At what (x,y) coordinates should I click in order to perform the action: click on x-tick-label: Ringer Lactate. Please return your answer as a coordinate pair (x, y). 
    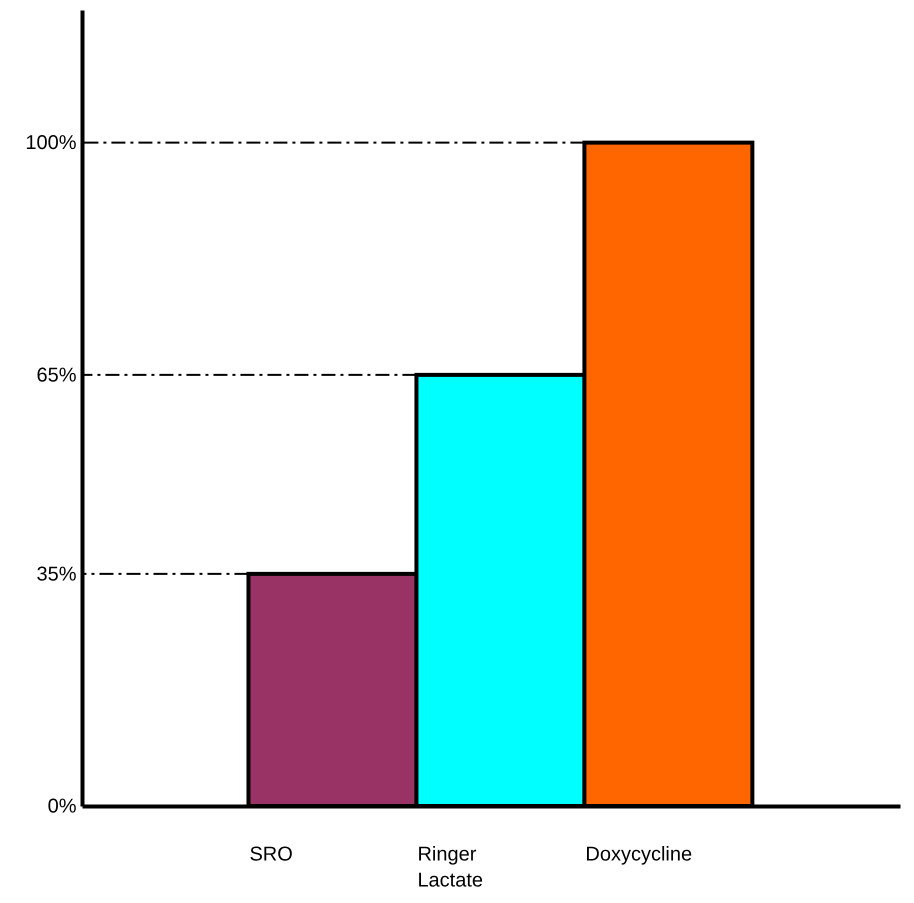
    Looking at the image, I should click on (450, 868).